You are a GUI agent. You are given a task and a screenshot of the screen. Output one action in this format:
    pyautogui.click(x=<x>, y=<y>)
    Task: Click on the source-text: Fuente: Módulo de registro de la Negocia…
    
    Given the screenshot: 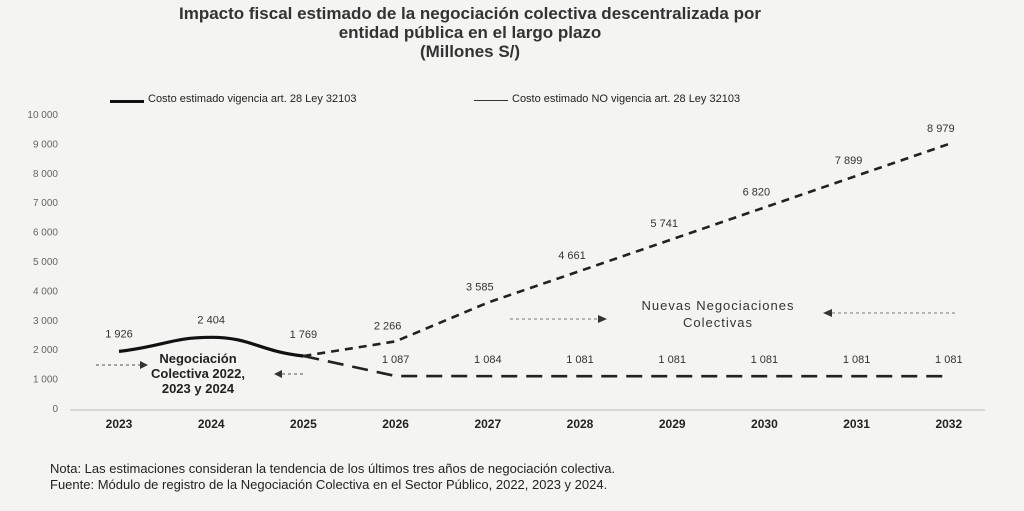 What is the action you would take?
    pyautogui.click(x=329, y=484)
    